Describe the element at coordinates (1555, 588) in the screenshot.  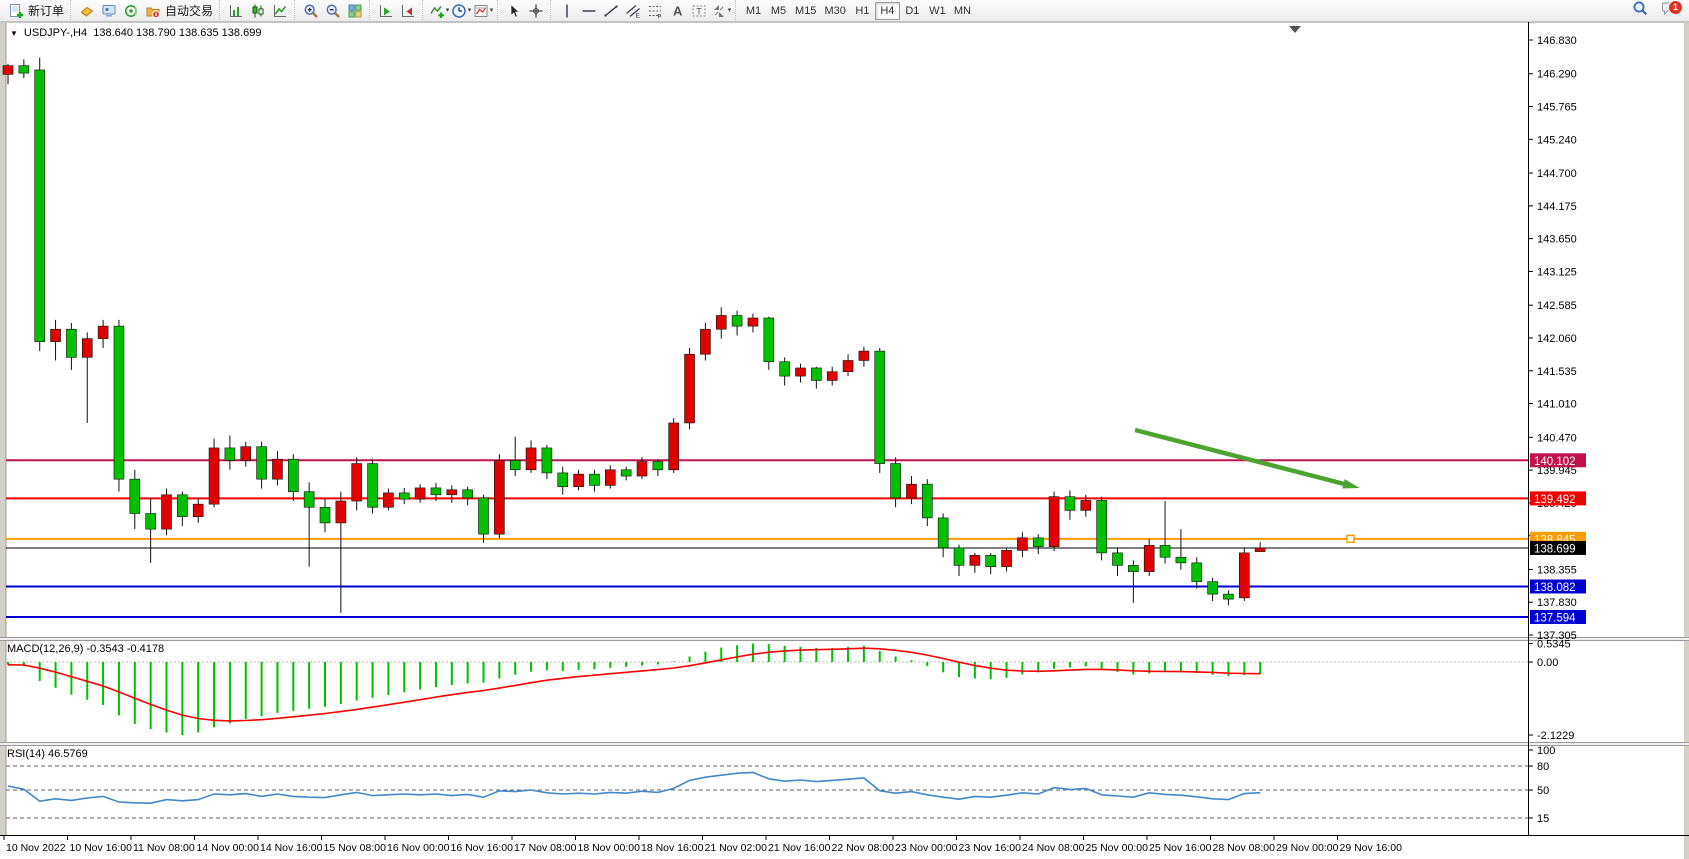
I see `svg-text: 138.082` at that location.